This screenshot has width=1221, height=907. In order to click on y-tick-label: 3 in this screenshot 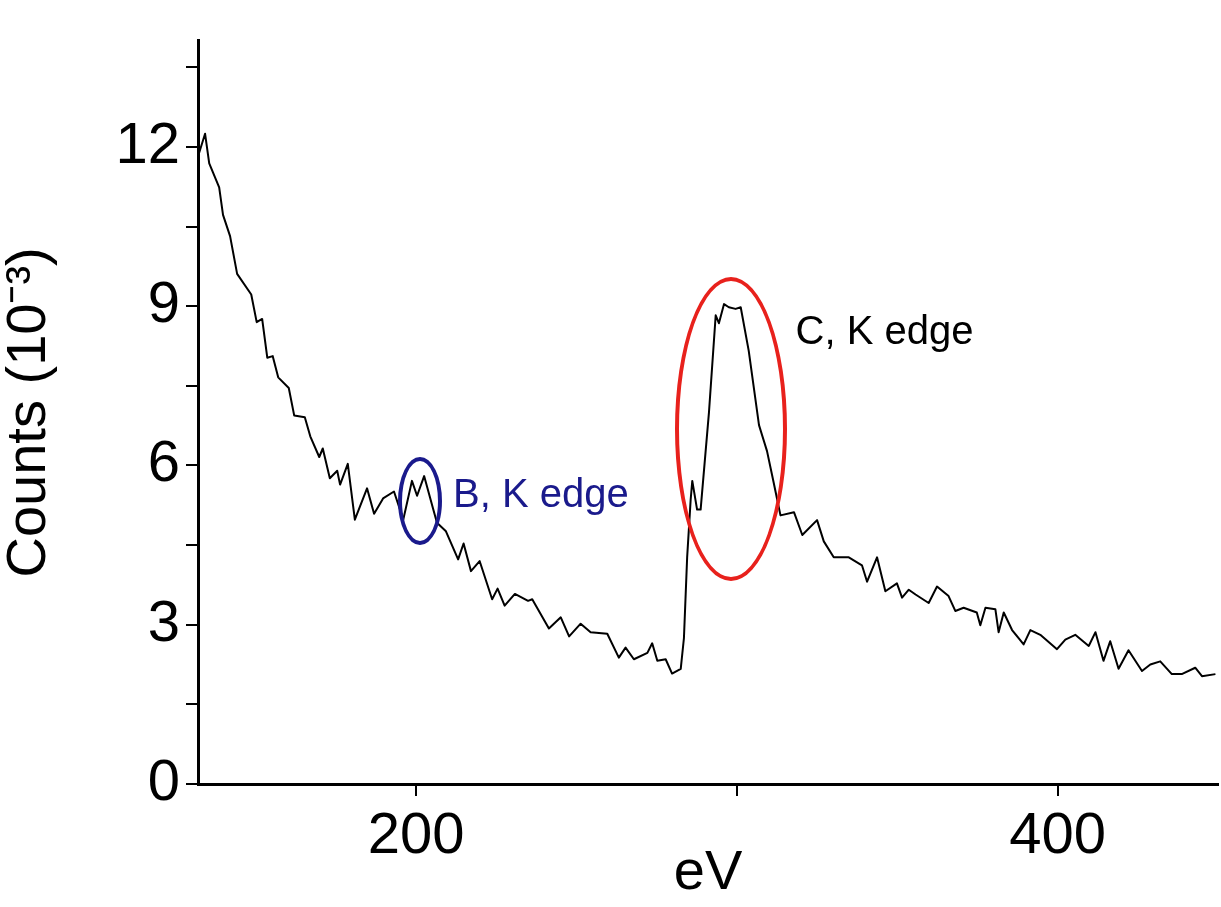, I will do `click(163, 620)`.